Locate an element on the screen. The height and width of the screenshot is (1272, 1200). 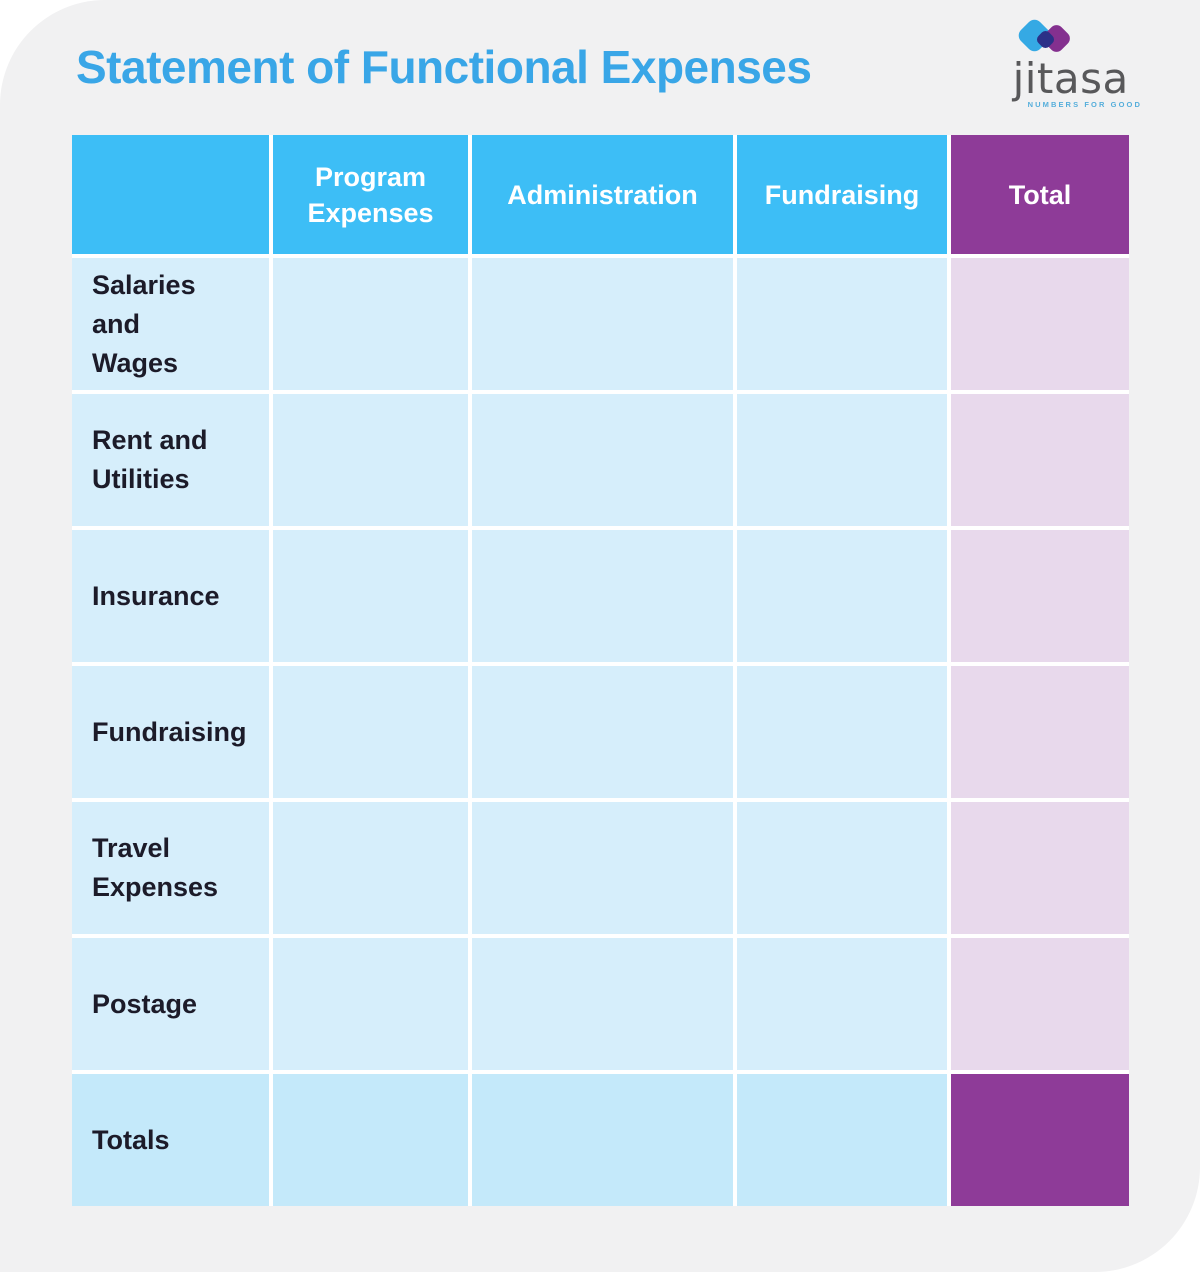
column-header-administration: Administration is located at coordinates (602, 195).